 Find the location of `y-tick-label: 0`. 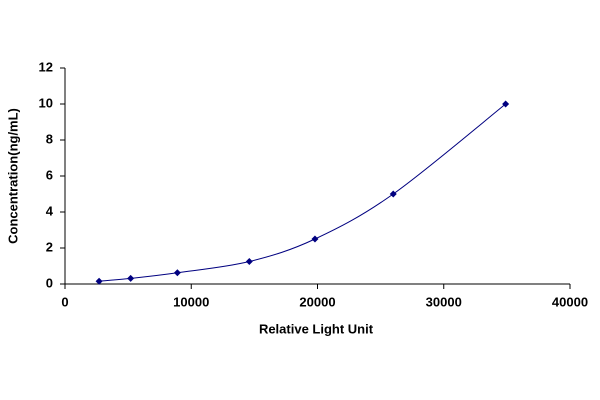

y-tick-label: 0 is located at coordinates (49, 282).